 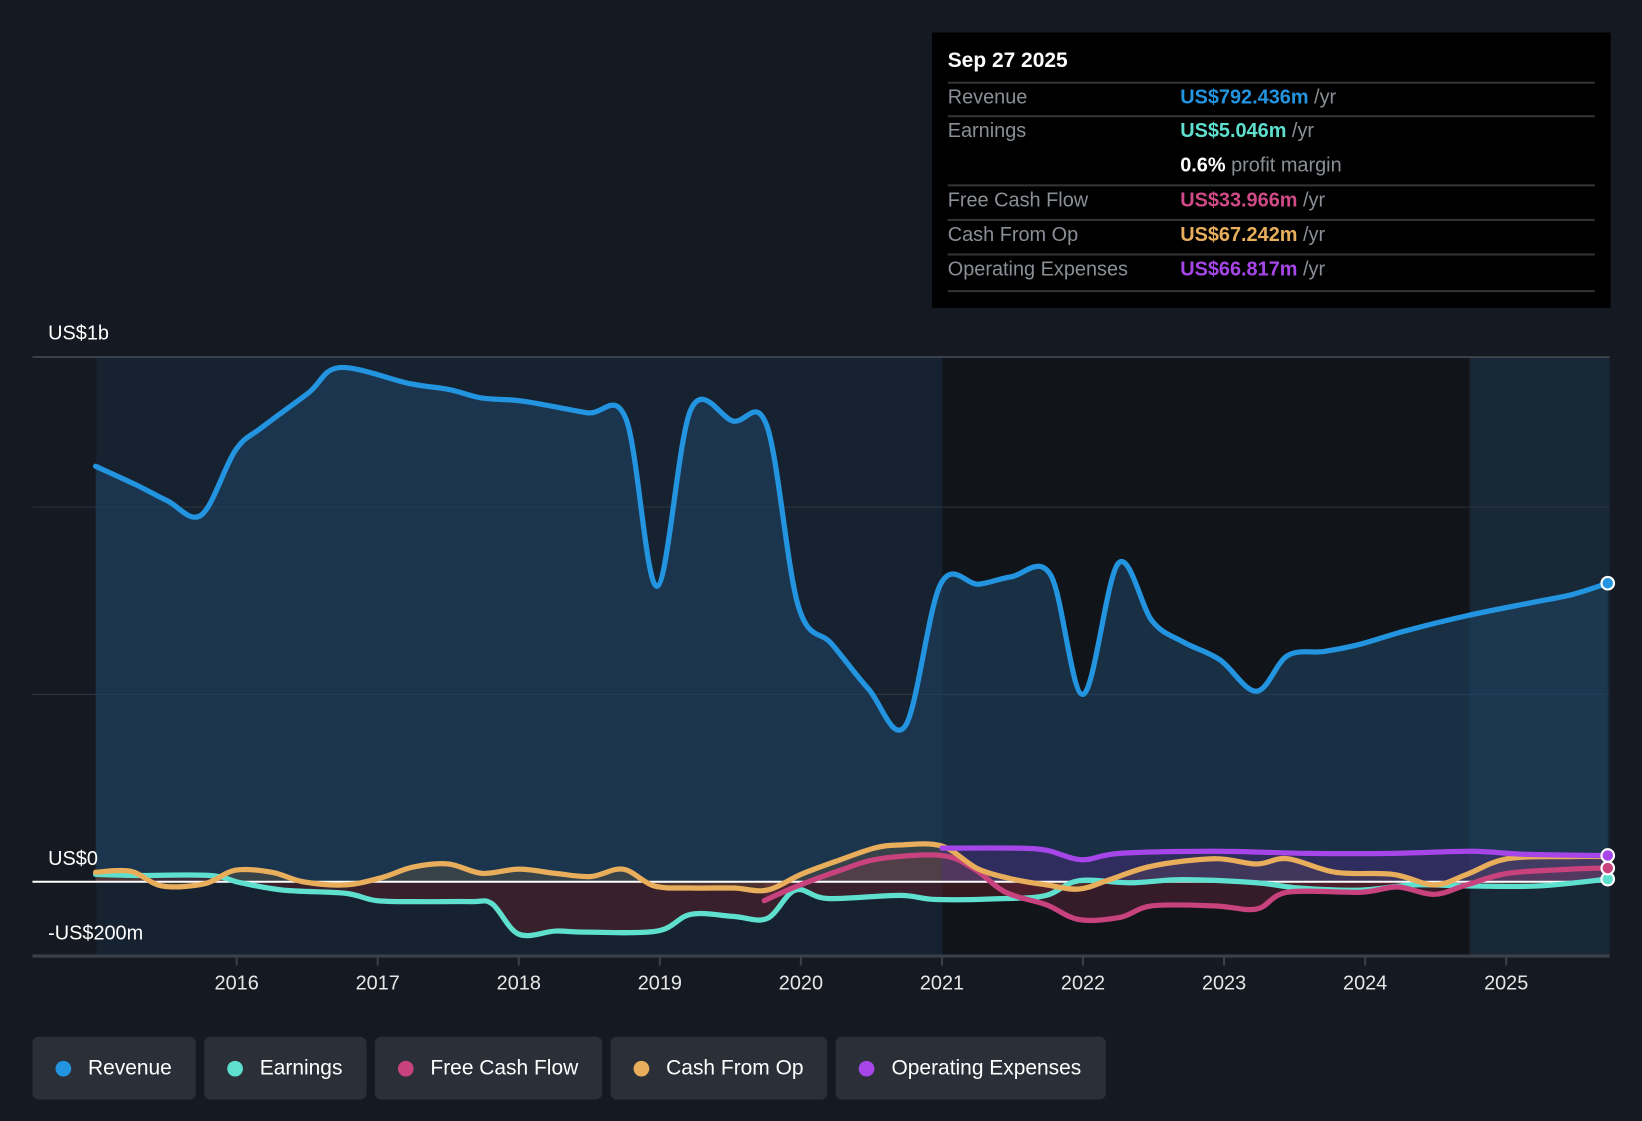 I want to click on tooltip-date: Sep 27 2025, so click(x=1007, y=61).